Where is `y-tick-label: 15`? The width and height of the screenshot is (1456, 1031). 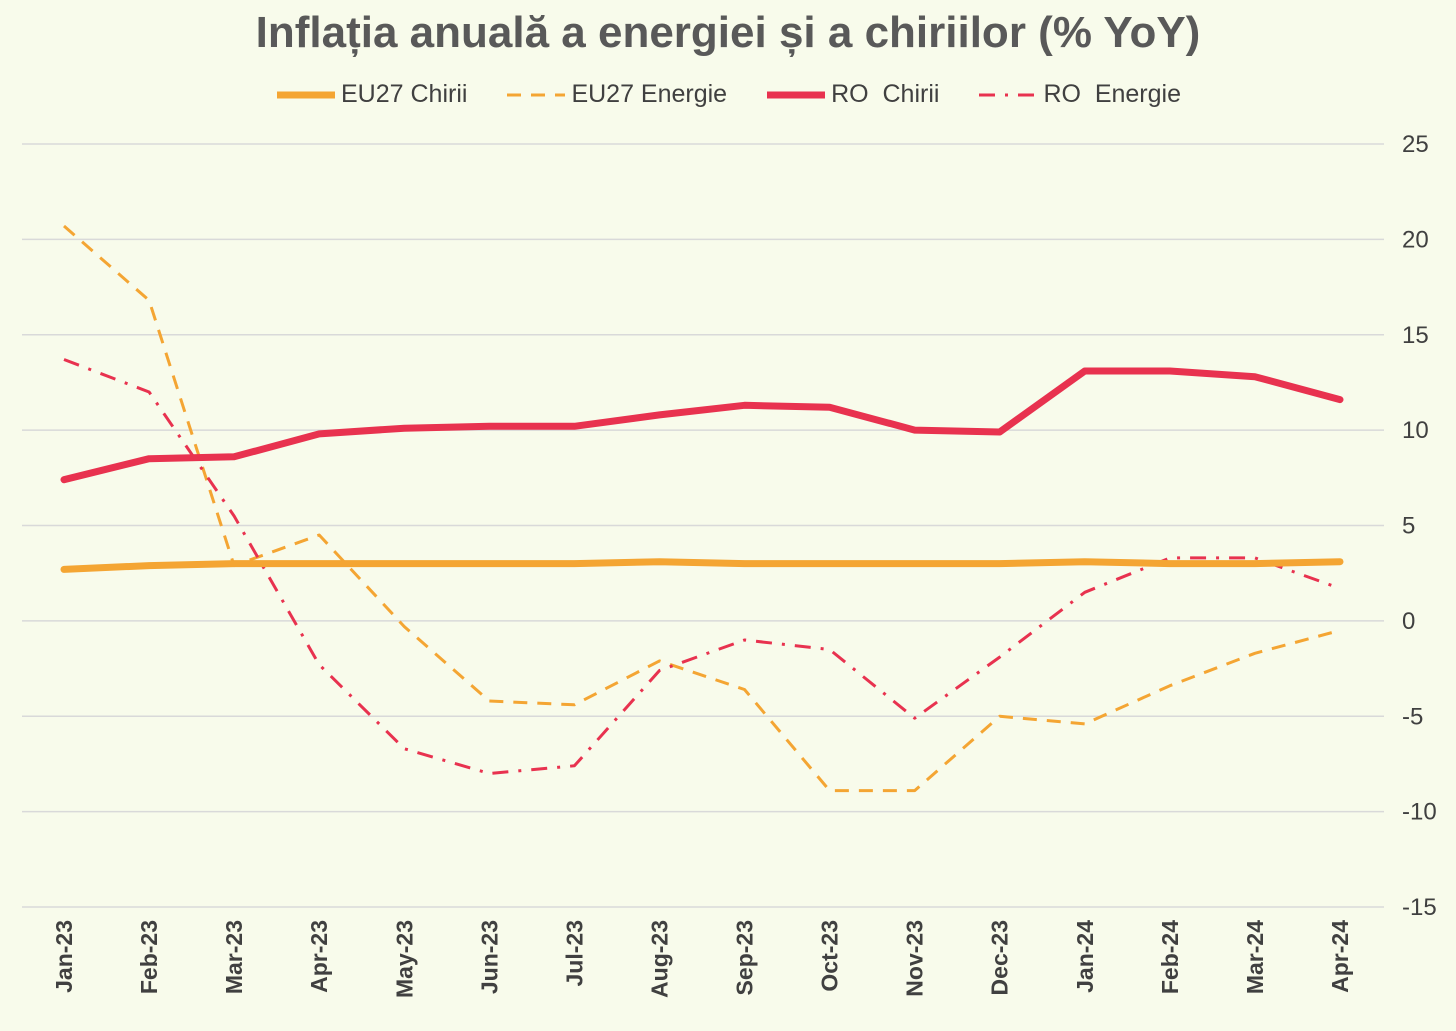 y-tick-label: 15 is located at coordinates (1415, 335).